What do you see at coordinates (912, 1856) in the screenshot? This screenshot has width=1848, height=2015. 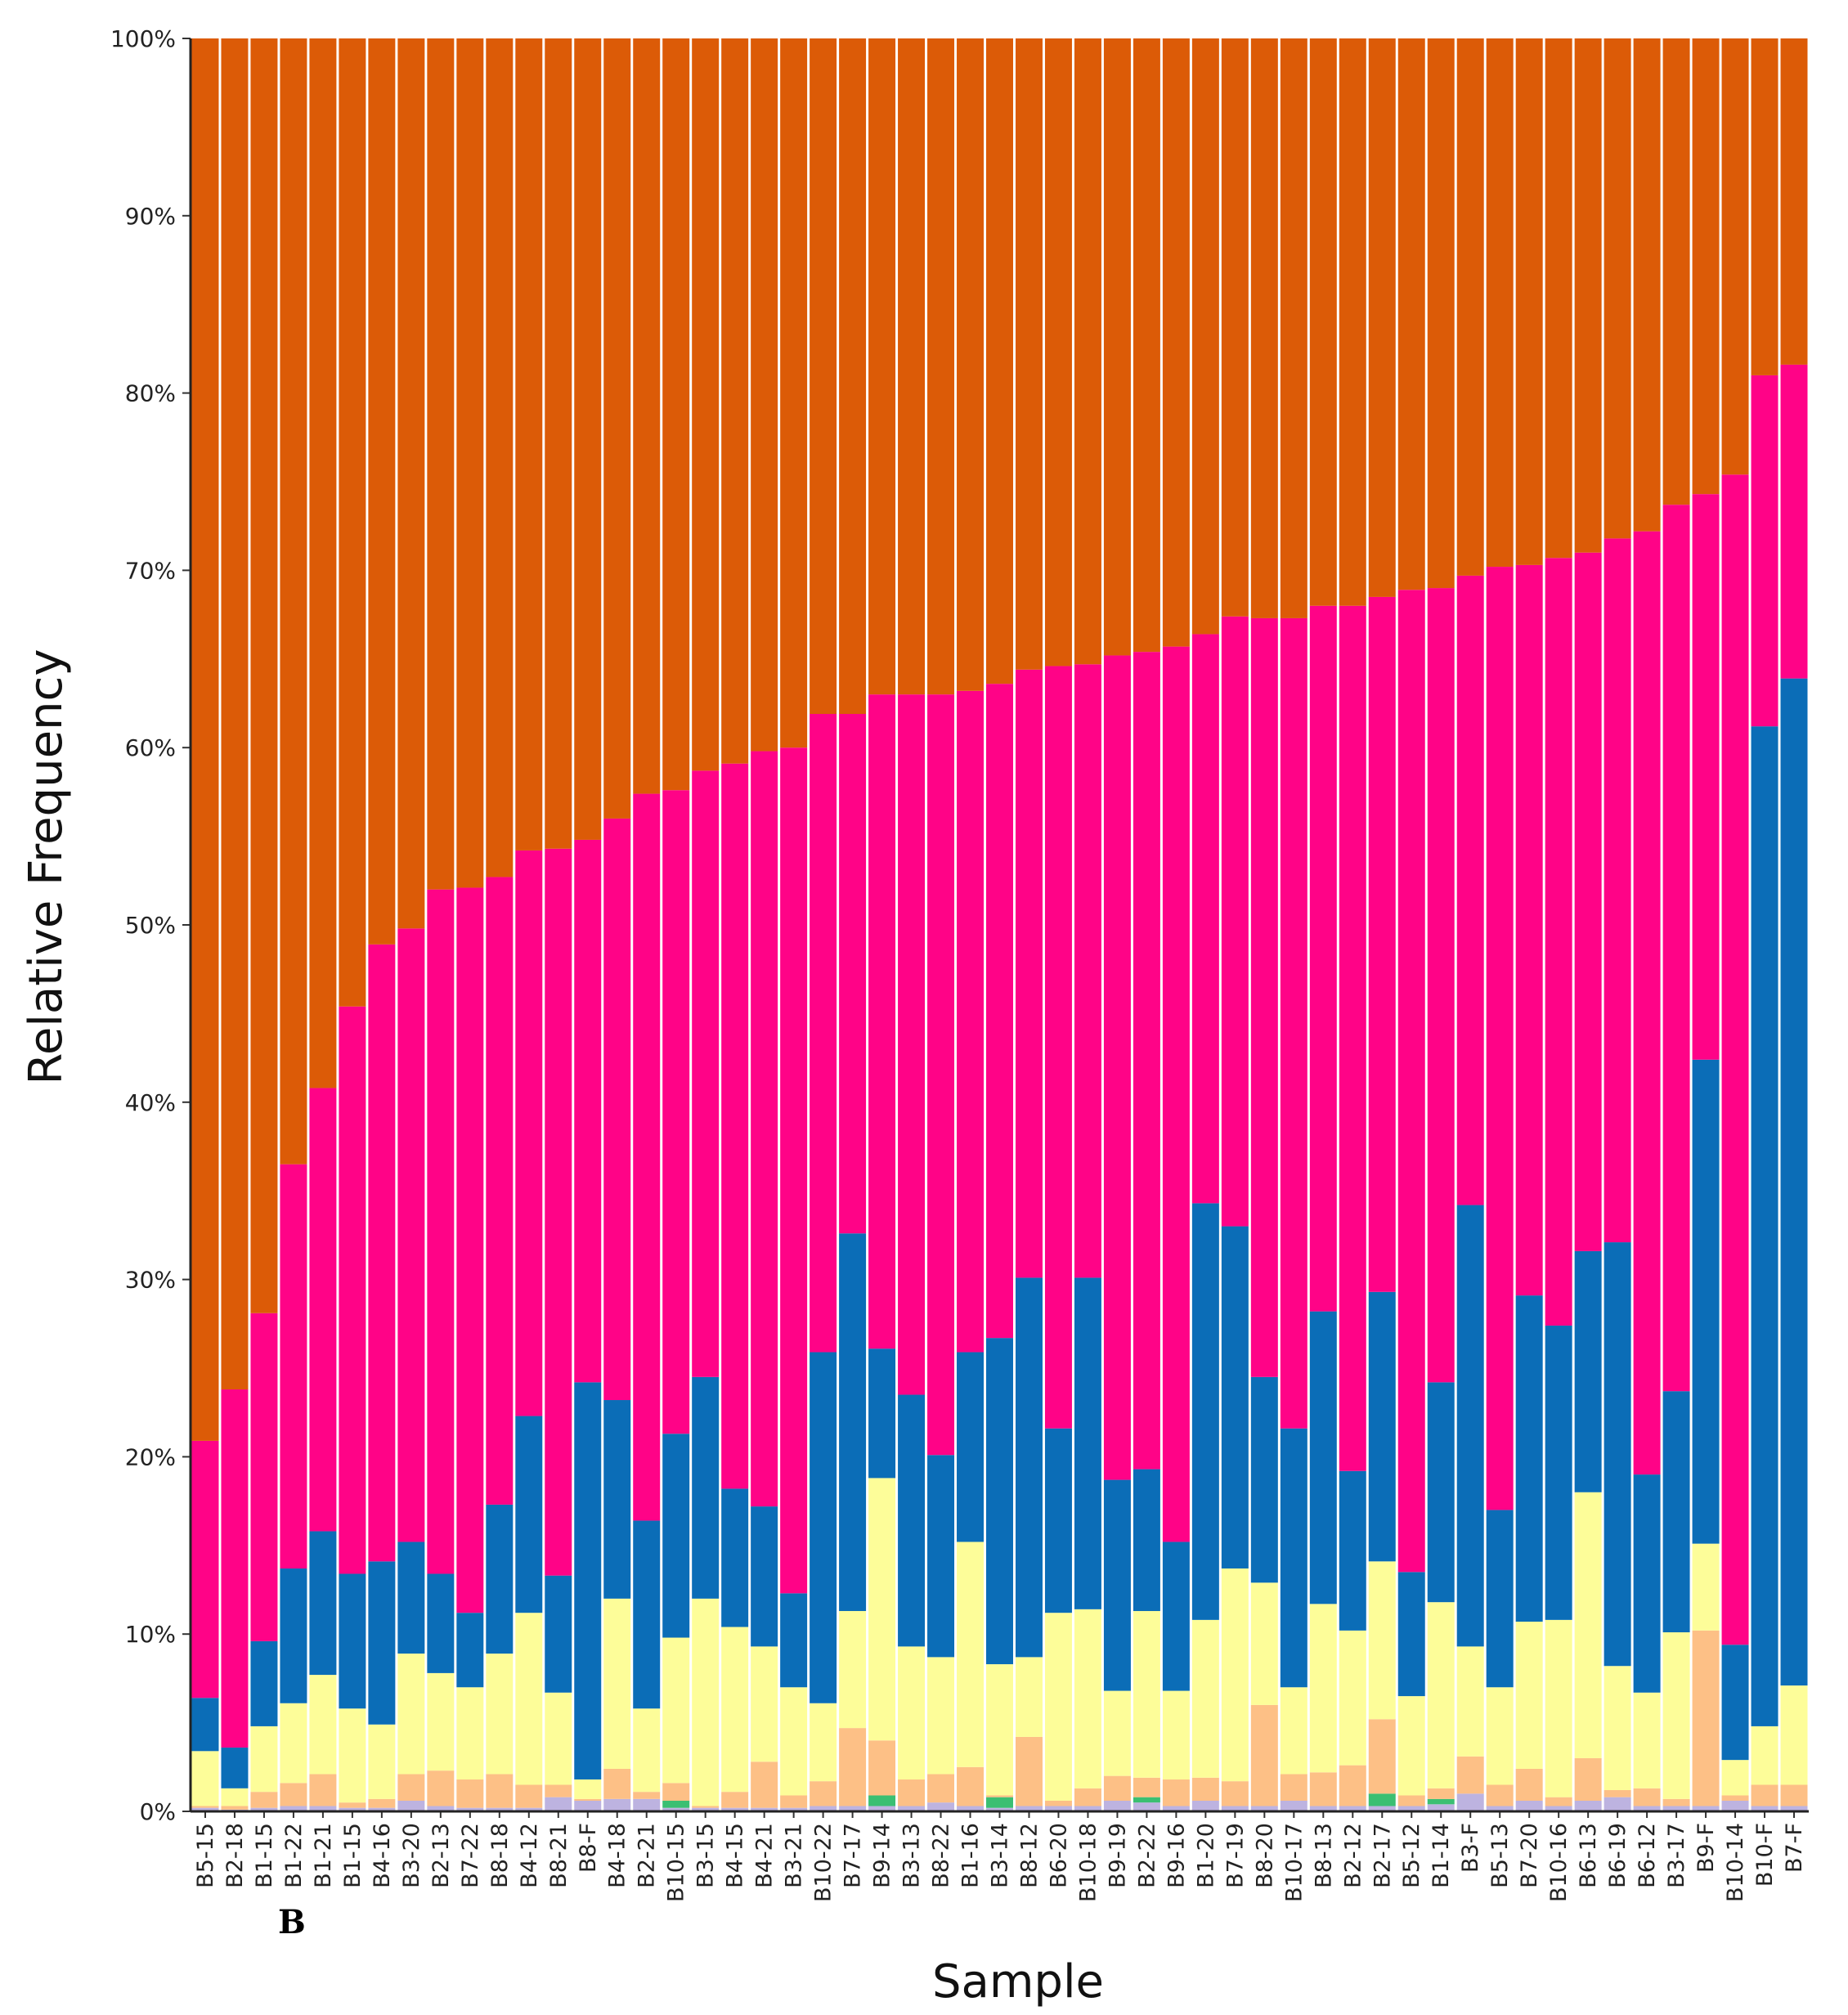 I see `x-tick-label: B3-13` at bounding box center [912, 1856].